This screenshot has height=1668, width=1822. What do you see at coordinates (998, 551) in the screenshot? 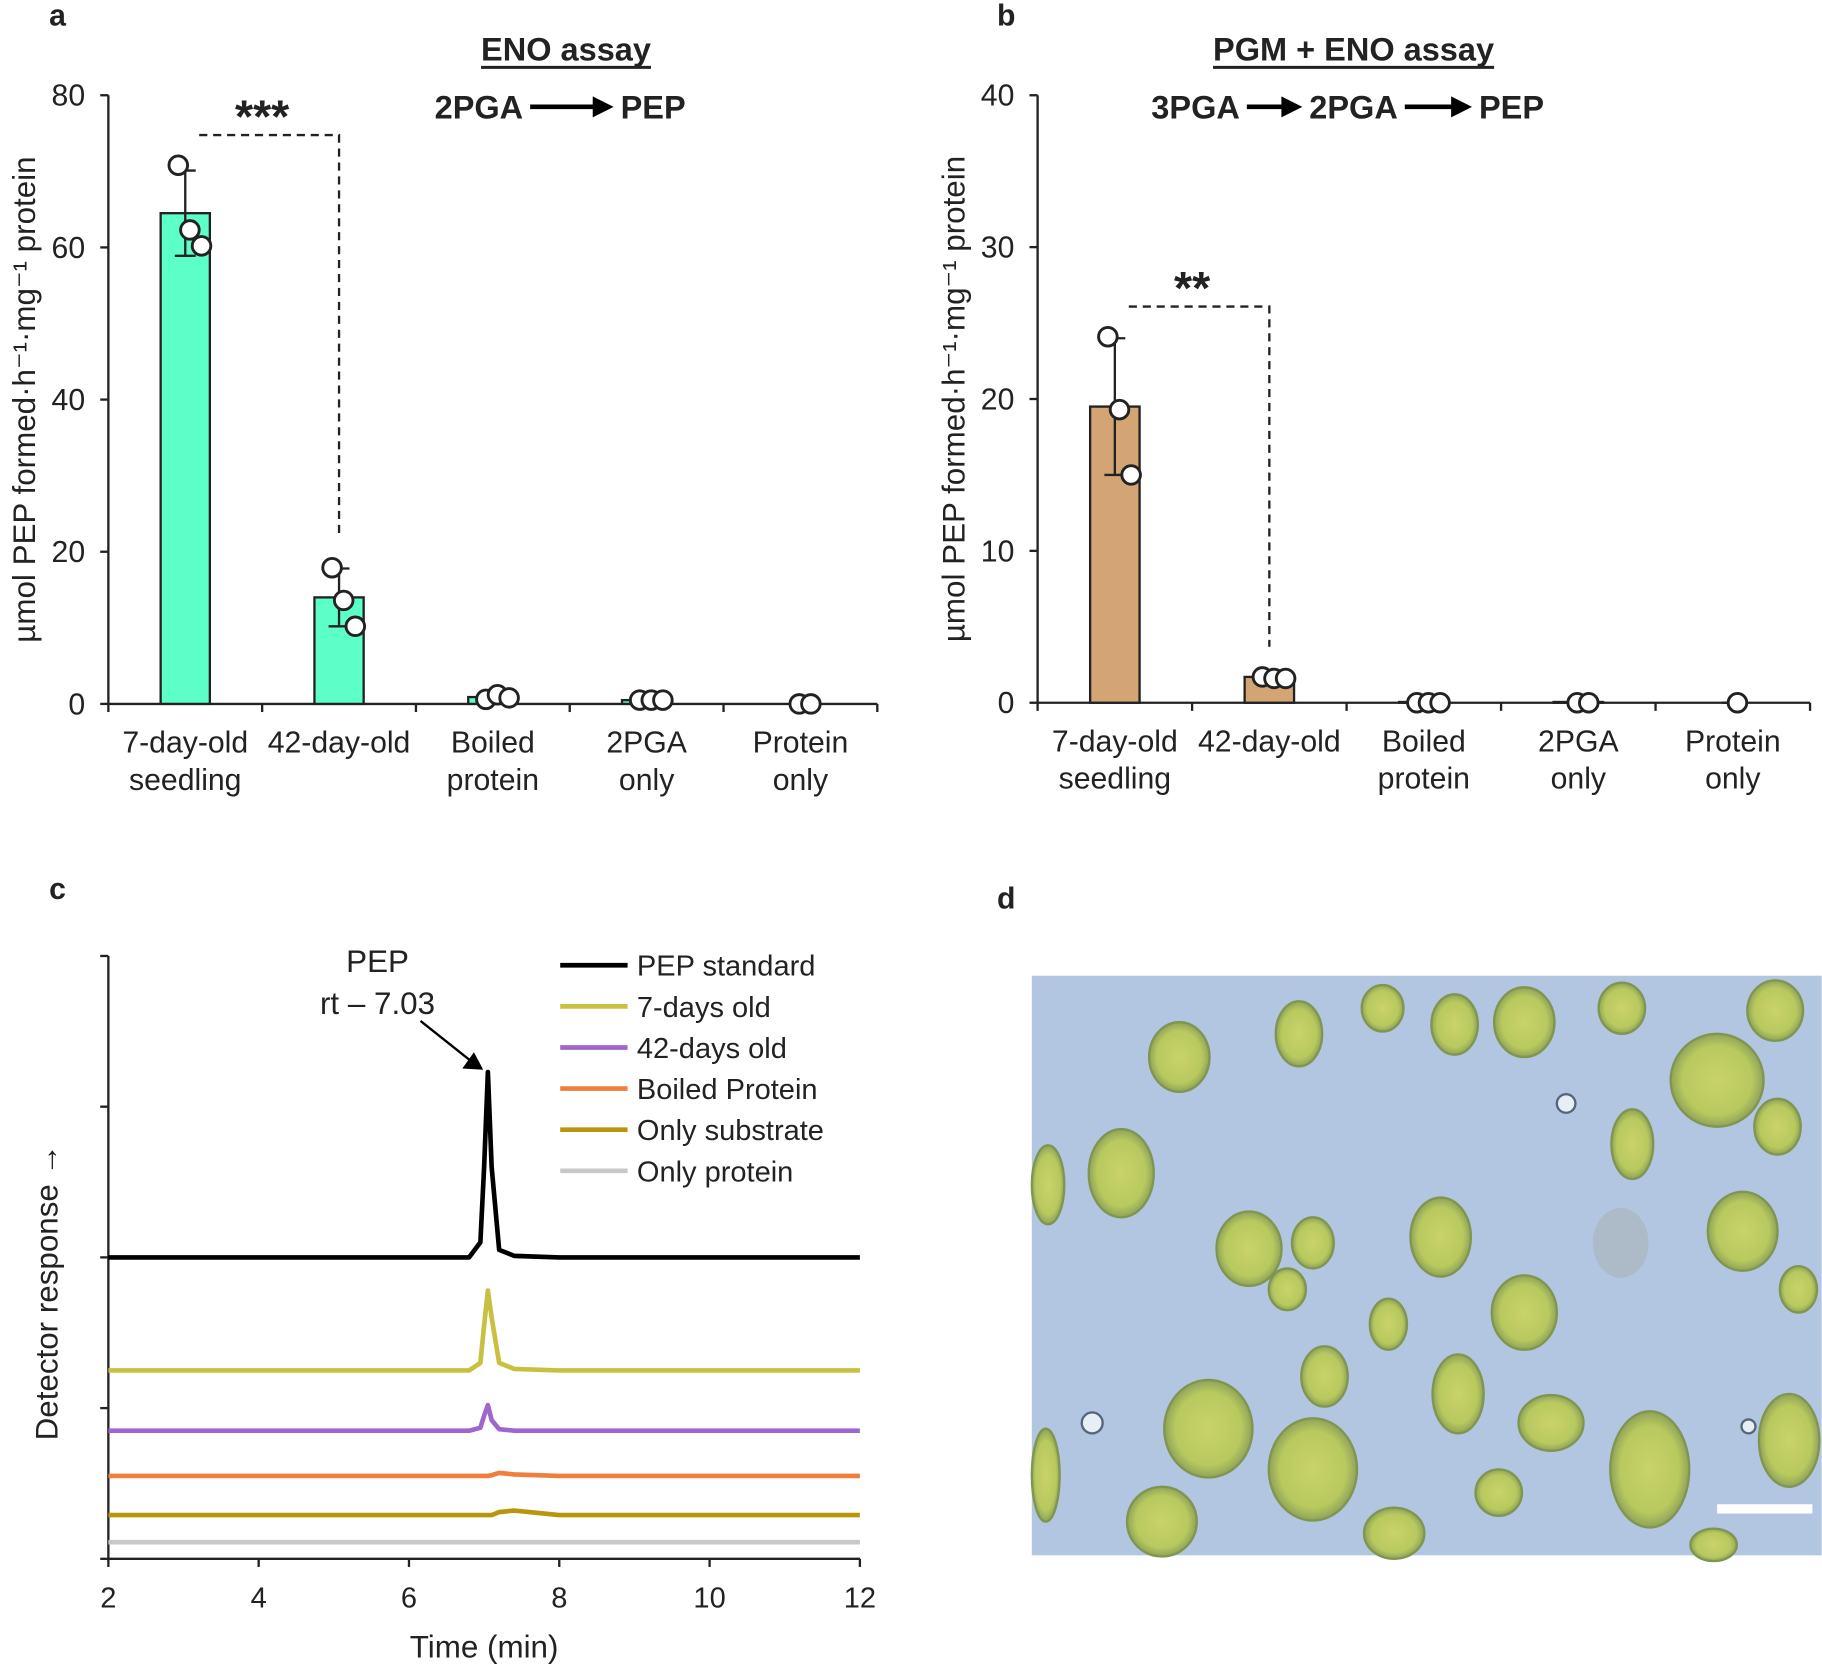
I see `y-tick-label: 10` at bounding box center [998, 551].